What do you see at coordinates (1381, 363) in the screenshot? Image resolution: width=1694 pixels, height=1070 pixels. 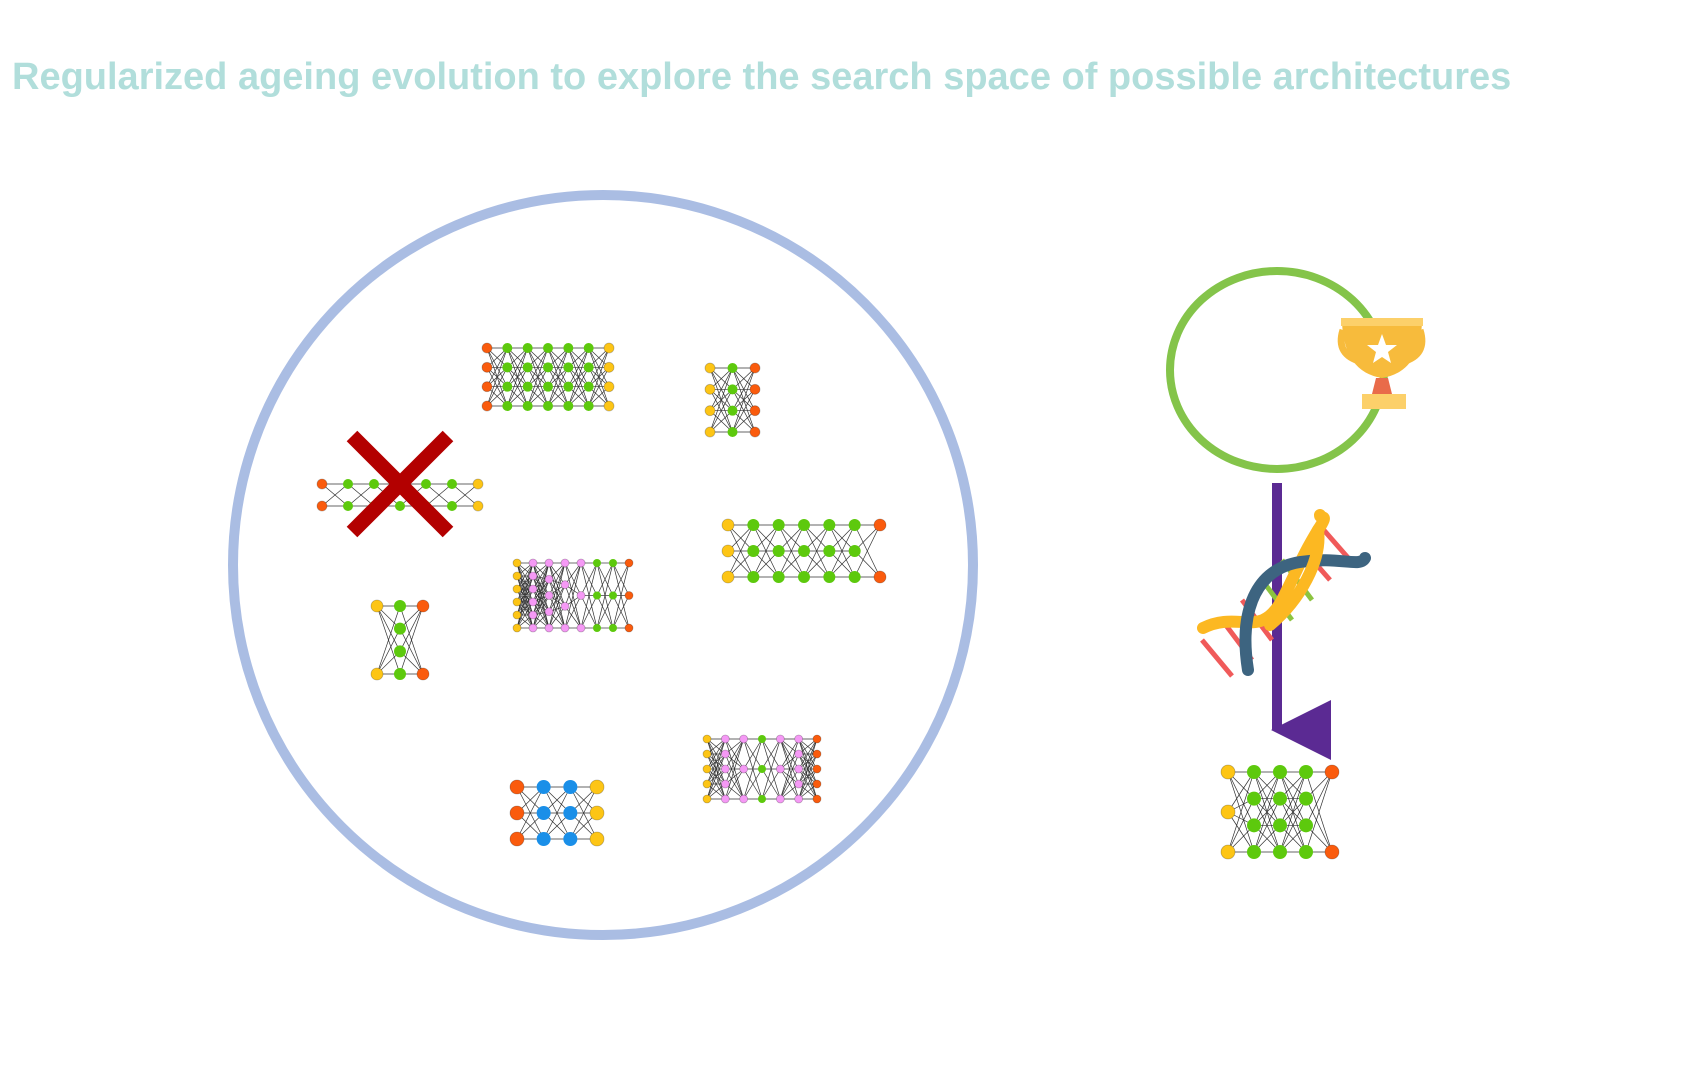 I see `trophy-icon` at bounding box center [1381, 363].